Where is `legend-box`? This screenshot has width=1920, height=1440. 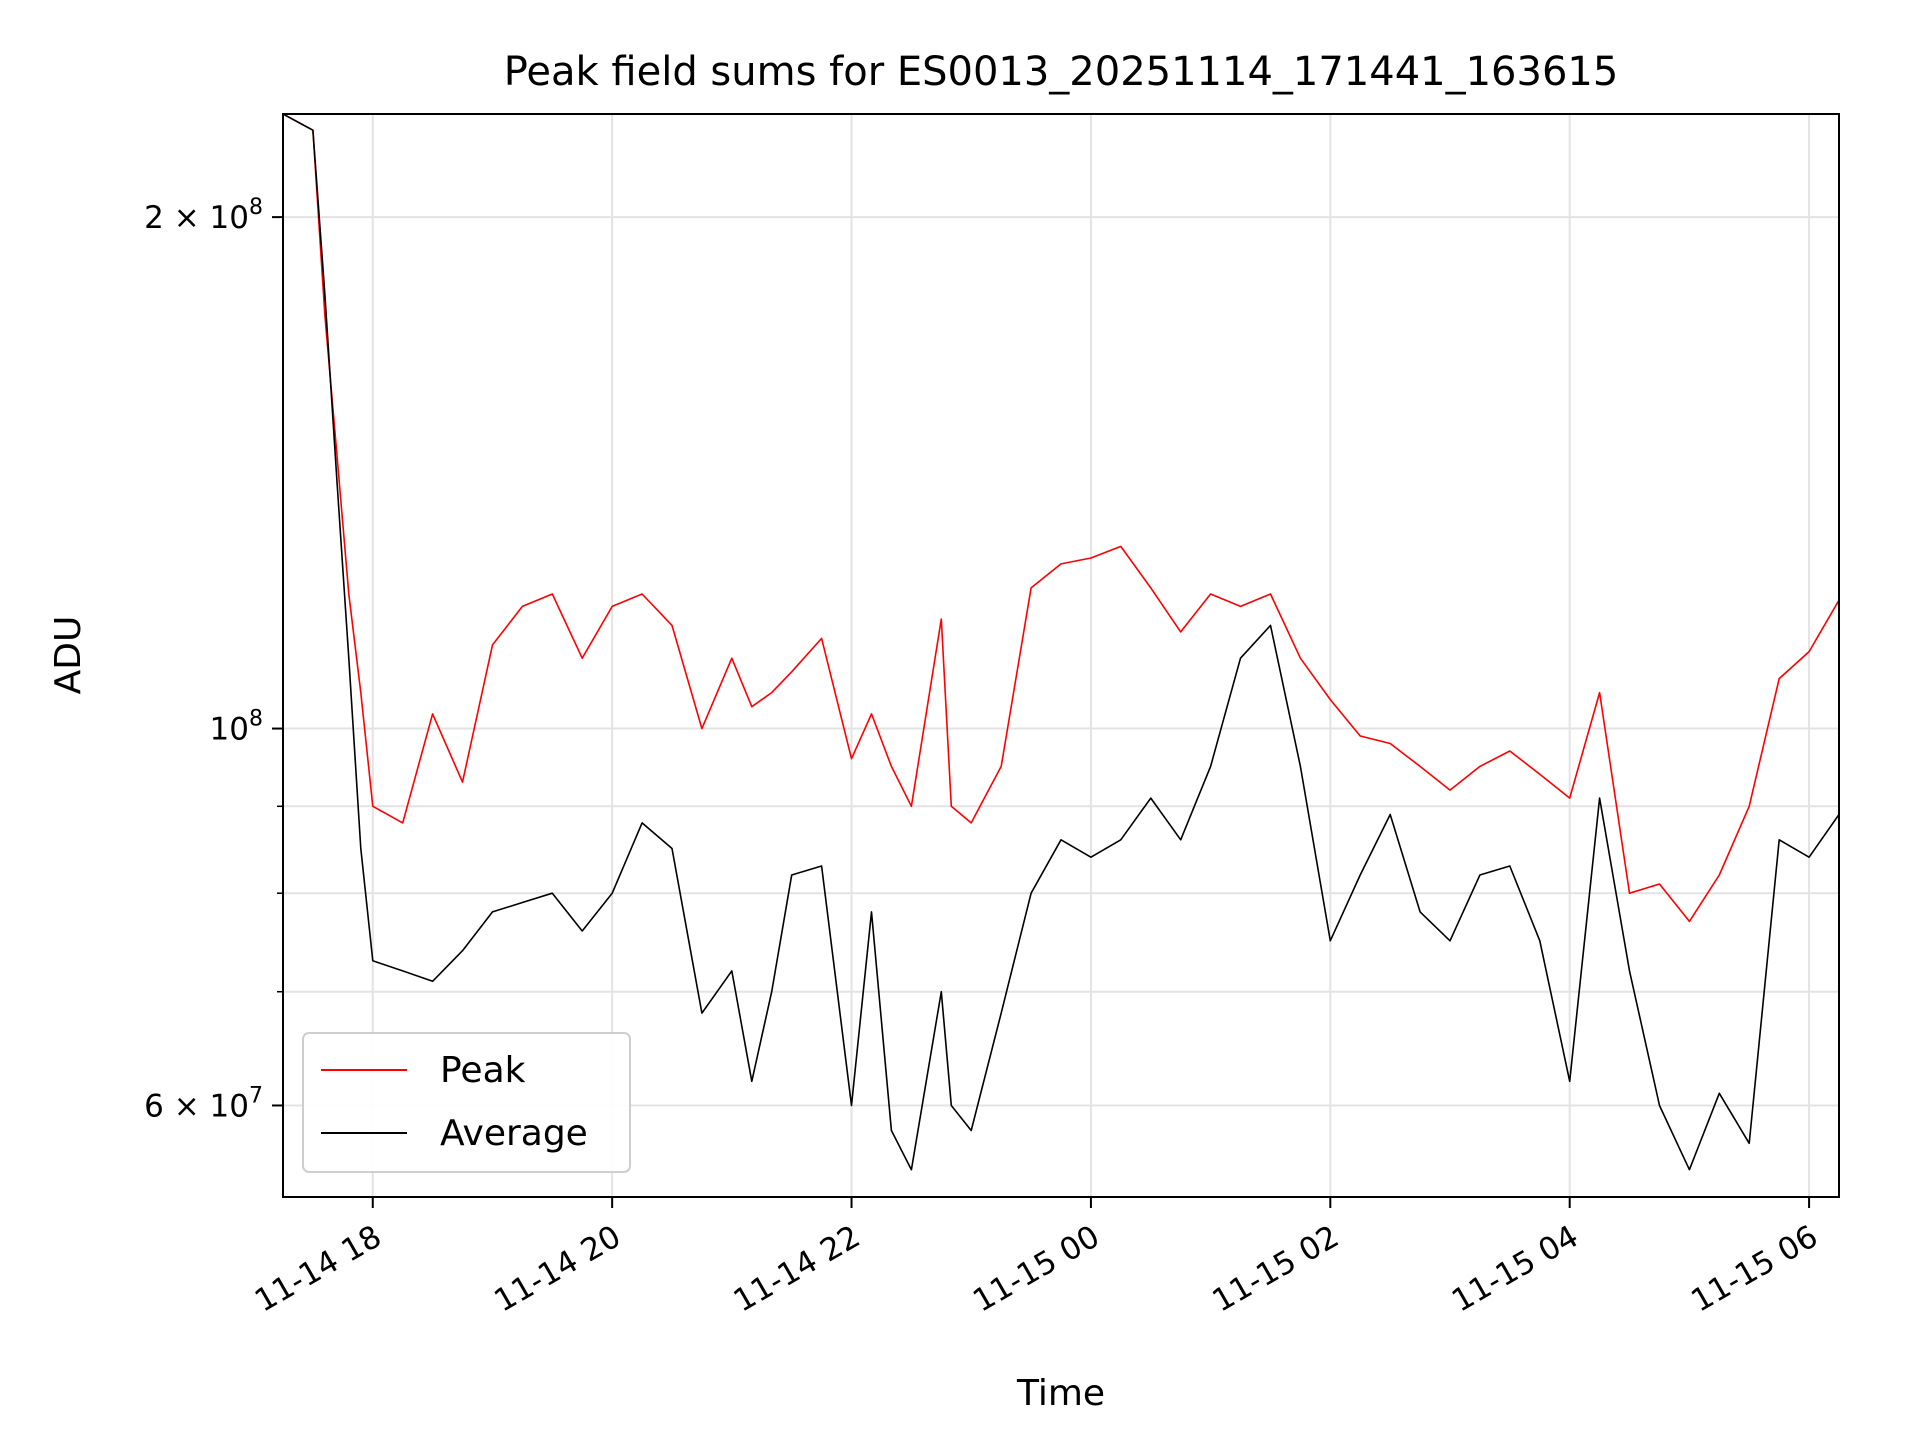
legend-box is located at coordinates (466, 1102).